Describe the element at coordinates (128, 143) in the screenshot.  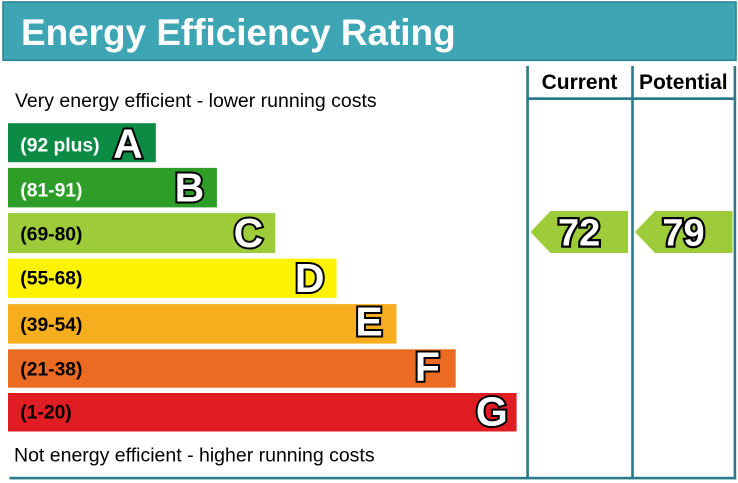
I see `svg-text: A` at that location.